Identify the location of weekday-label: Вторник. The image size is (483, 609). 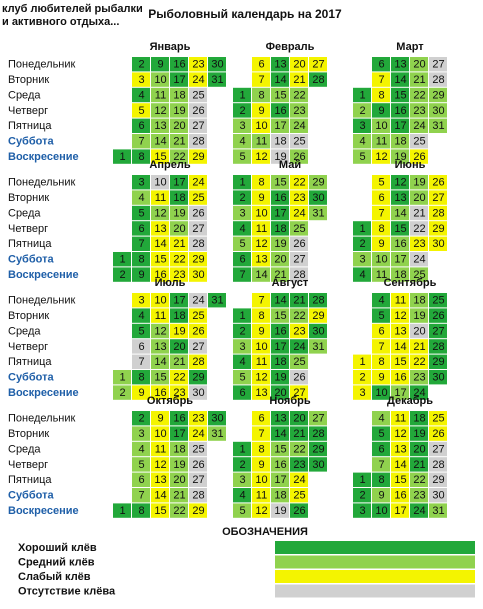
(28, 198).